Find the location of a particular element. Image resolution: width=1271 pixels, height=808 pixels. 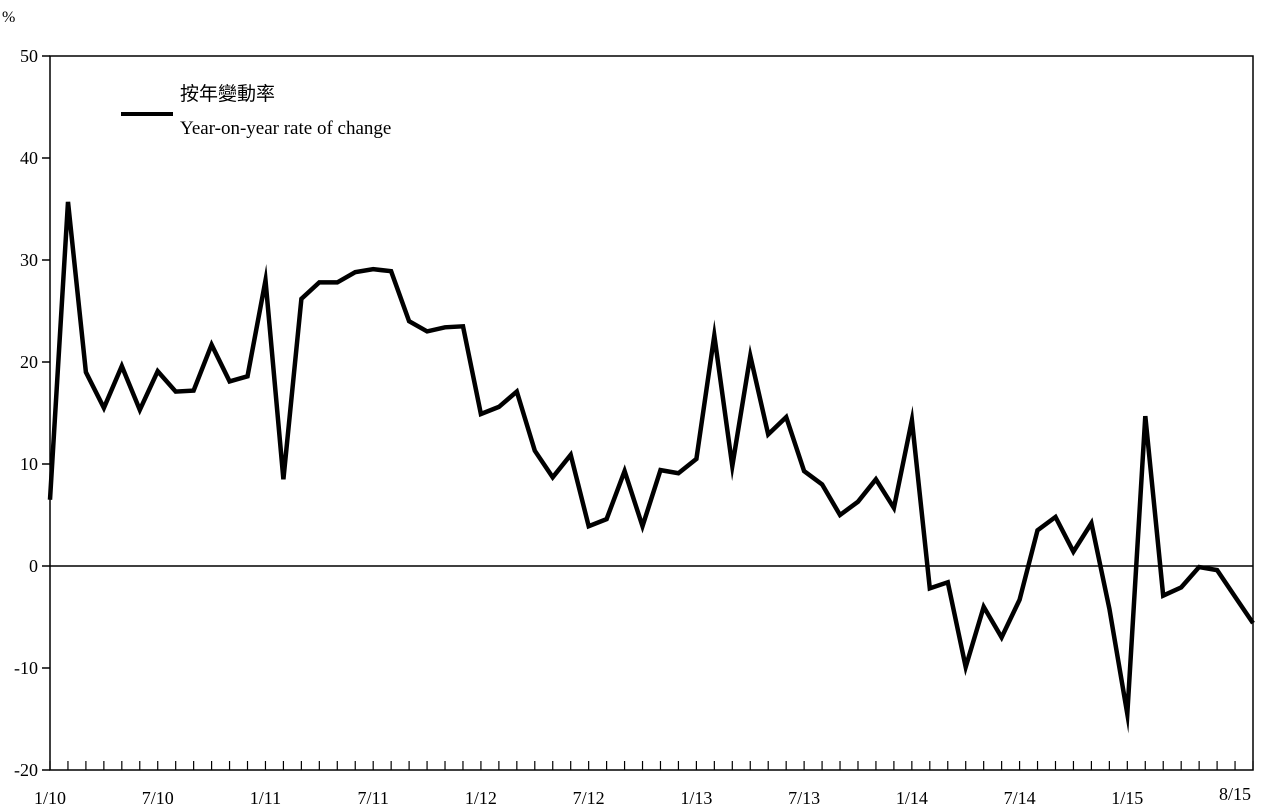

x-tick-label: 7/10 is located at coordinates (158, 798).